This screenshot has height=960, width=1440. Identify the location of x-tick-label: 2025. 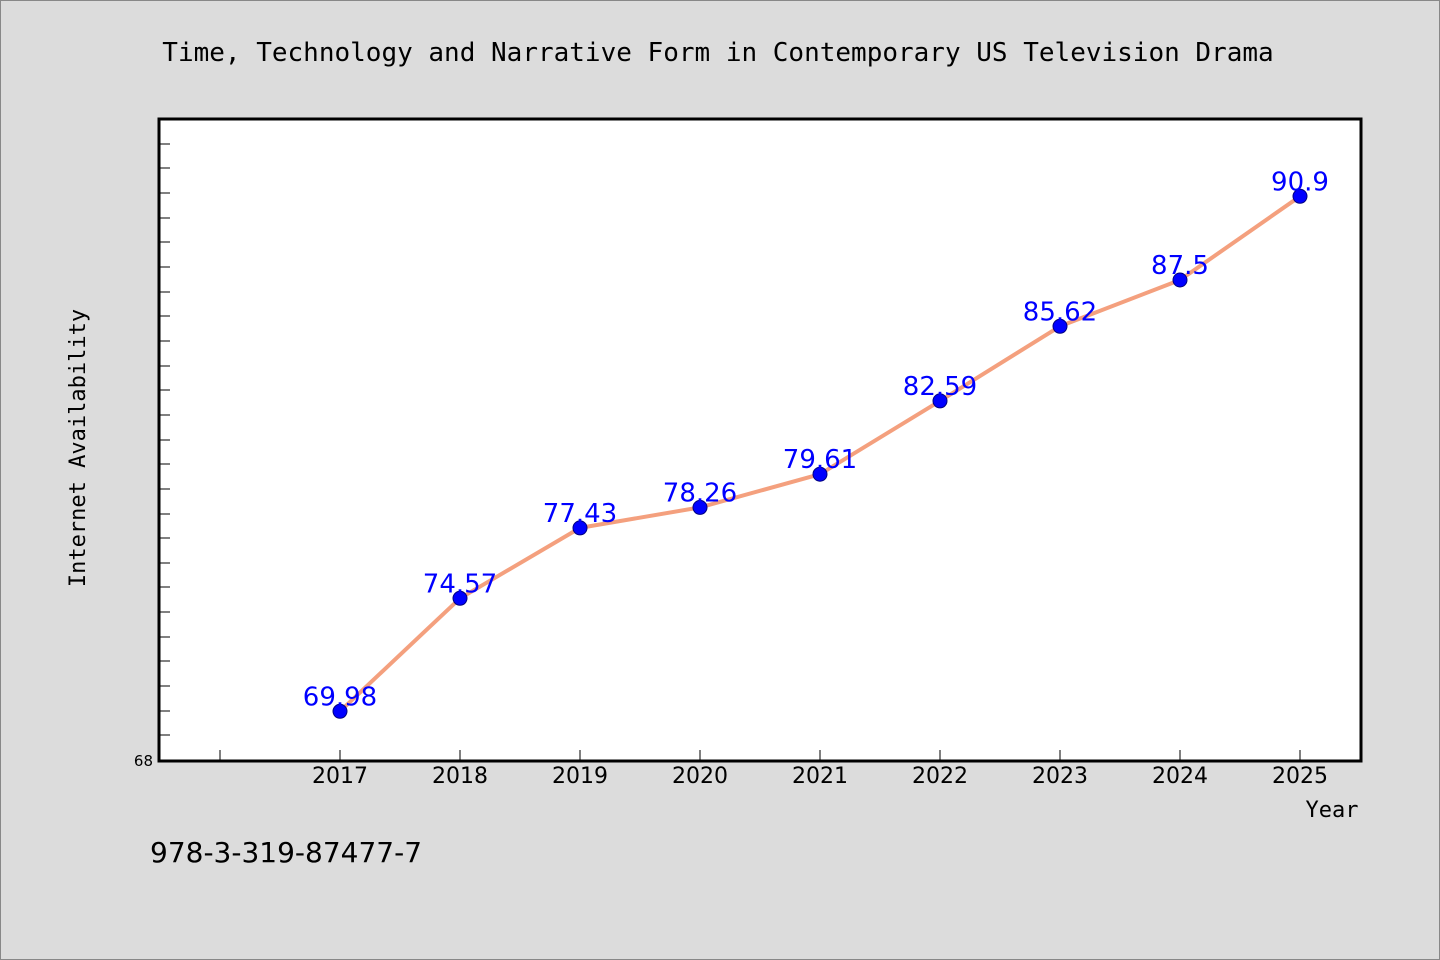
(1300, 776).